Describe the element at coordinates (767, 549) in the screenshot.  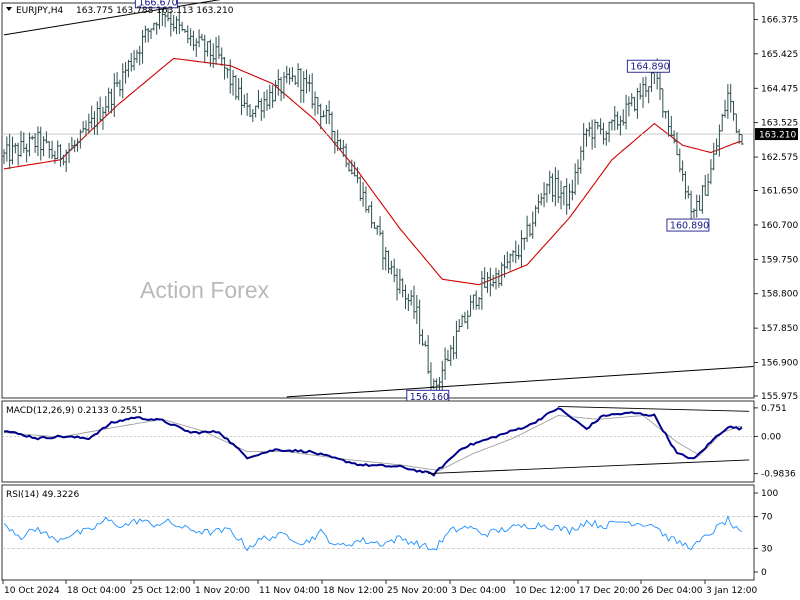
I see `rsi-tick-label: 30` at that location.